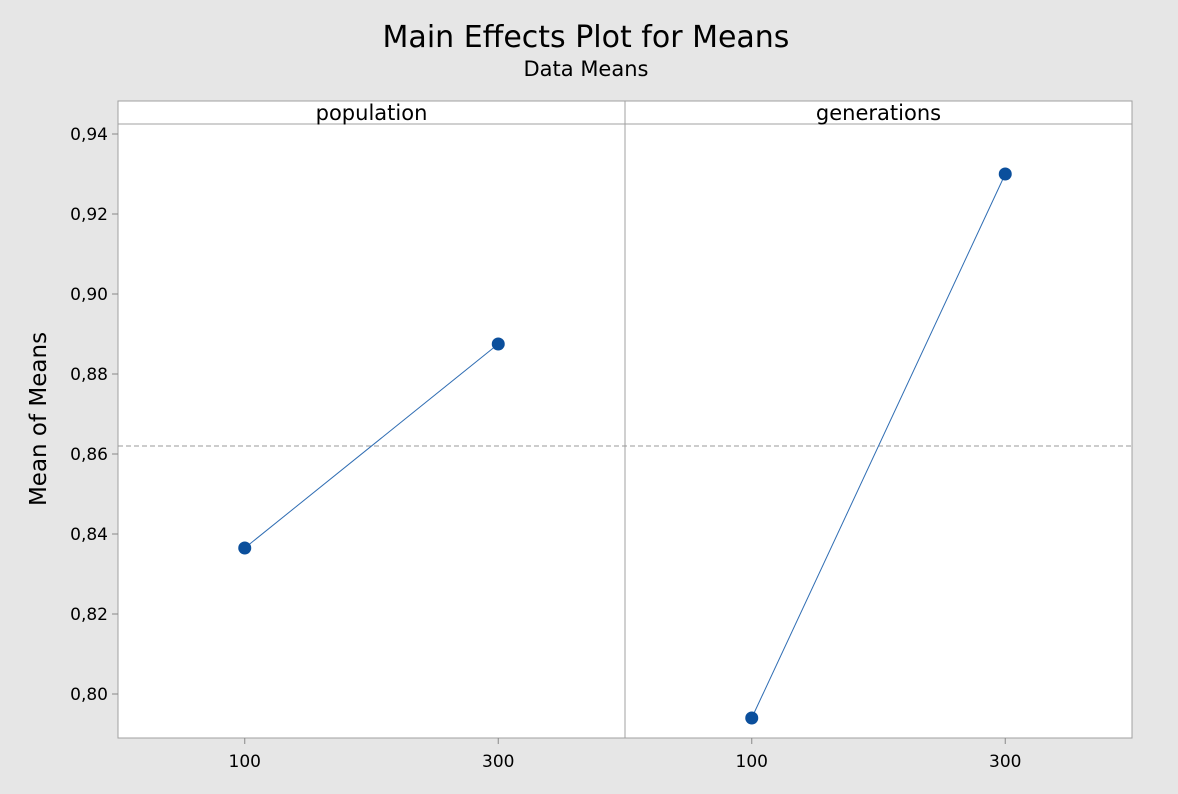 This screenshot has height=794, width=1178. I want to click on series-line-population, so click(371, 446).